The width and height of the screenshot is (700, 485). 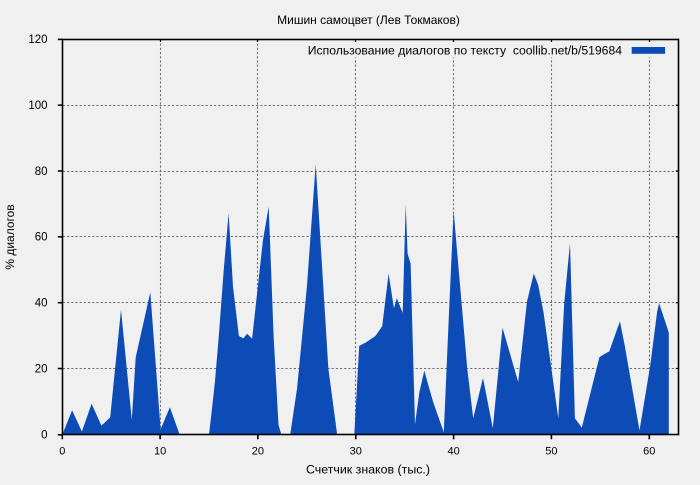 I want to click on svg-text: 10, so click(x=160, y=452).